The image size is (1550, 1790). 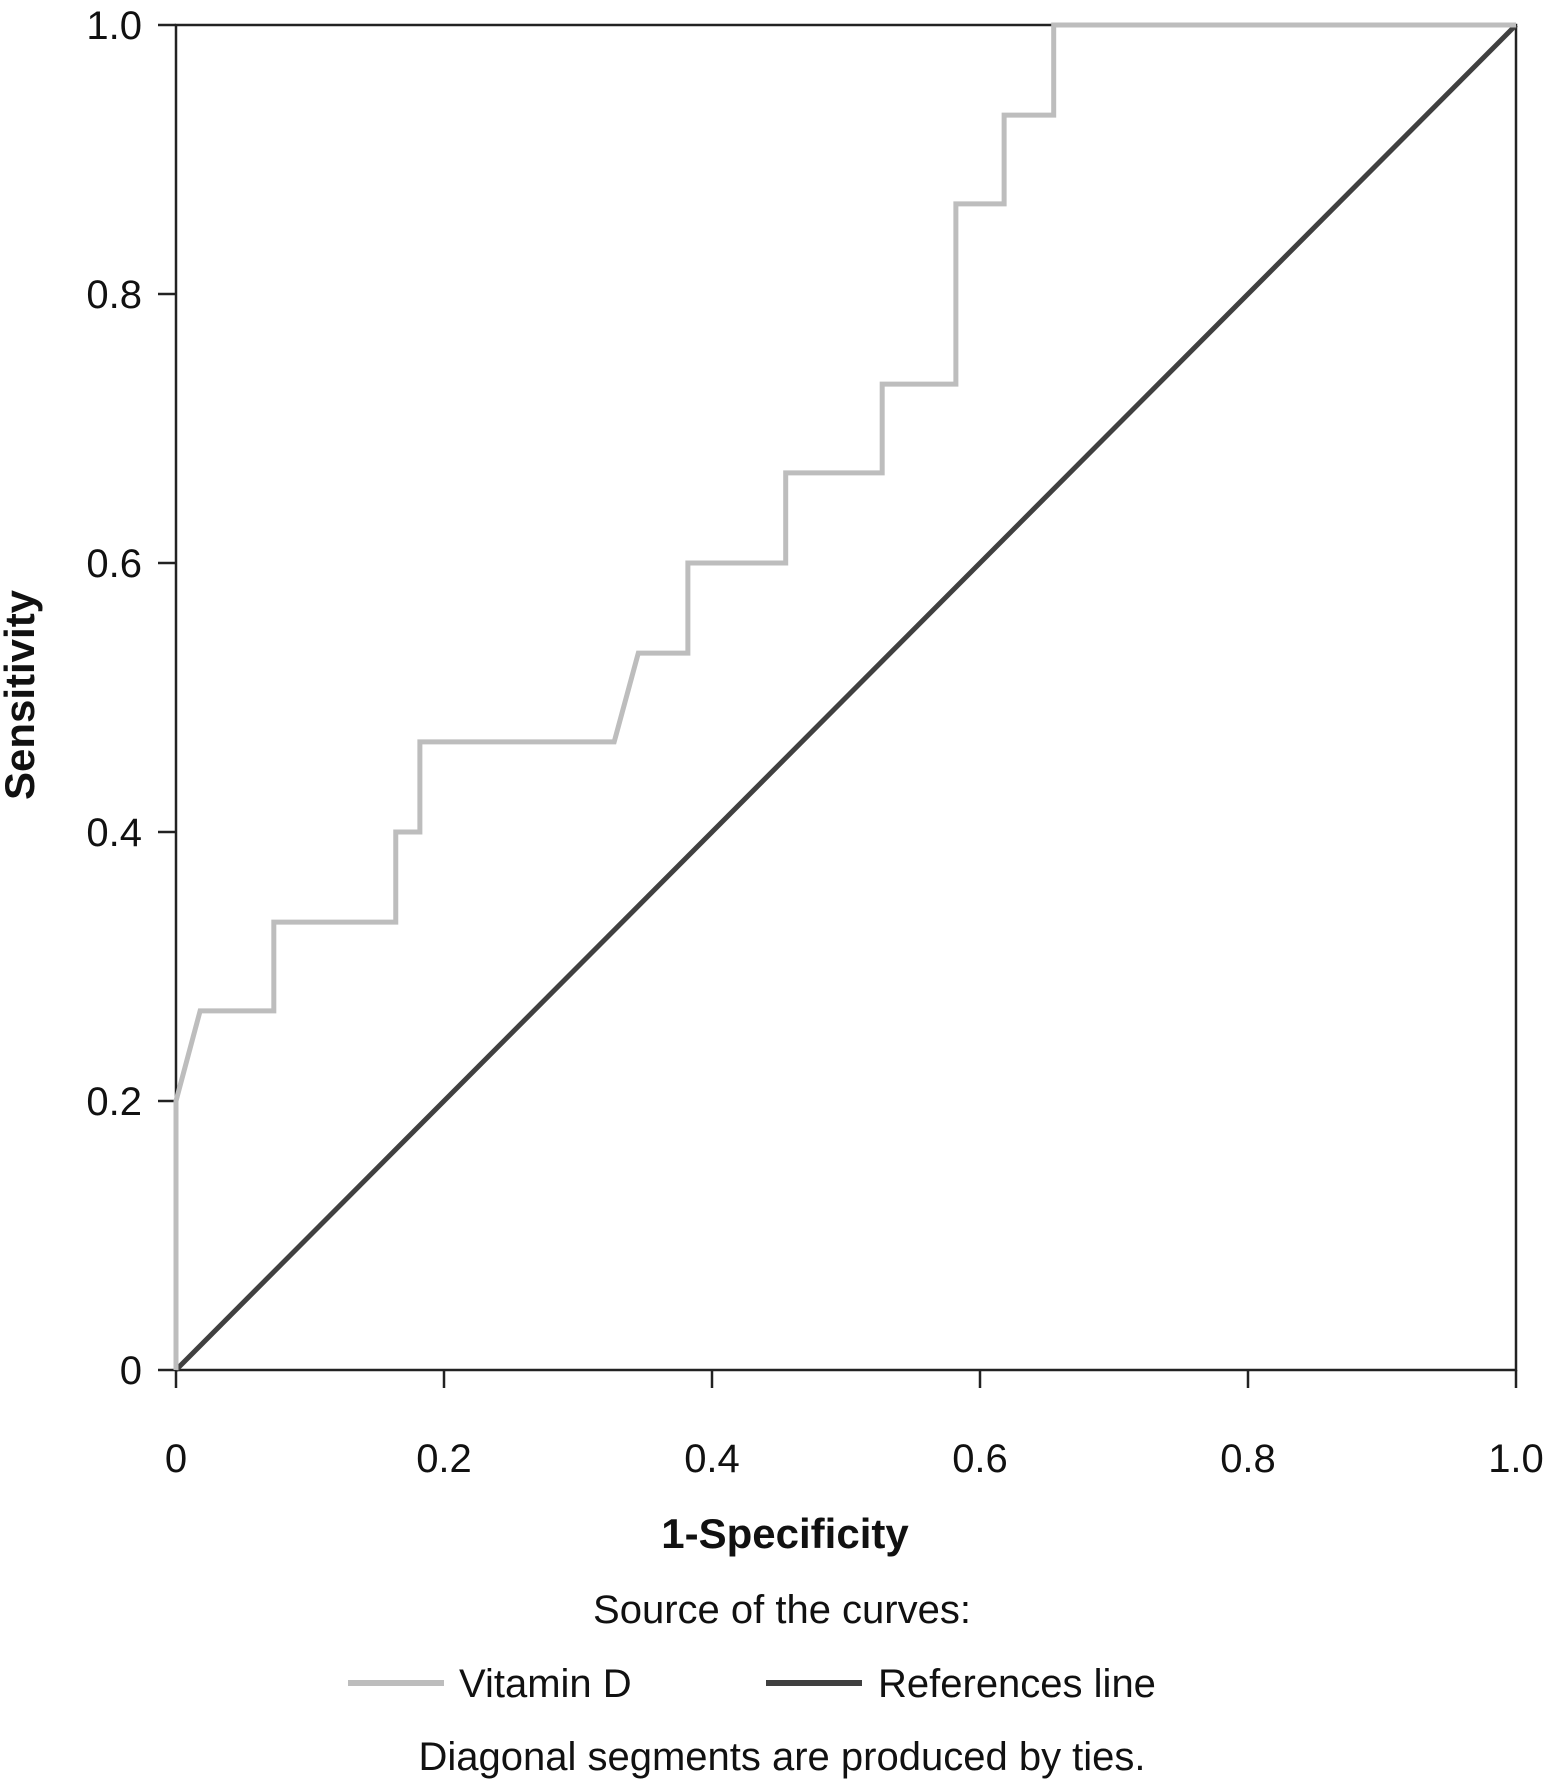 What do you see at coordinates (785, 1533) in the screenshot?
I see `x-axis-title: 1-Specificity` at bounding box center [785, 1533].